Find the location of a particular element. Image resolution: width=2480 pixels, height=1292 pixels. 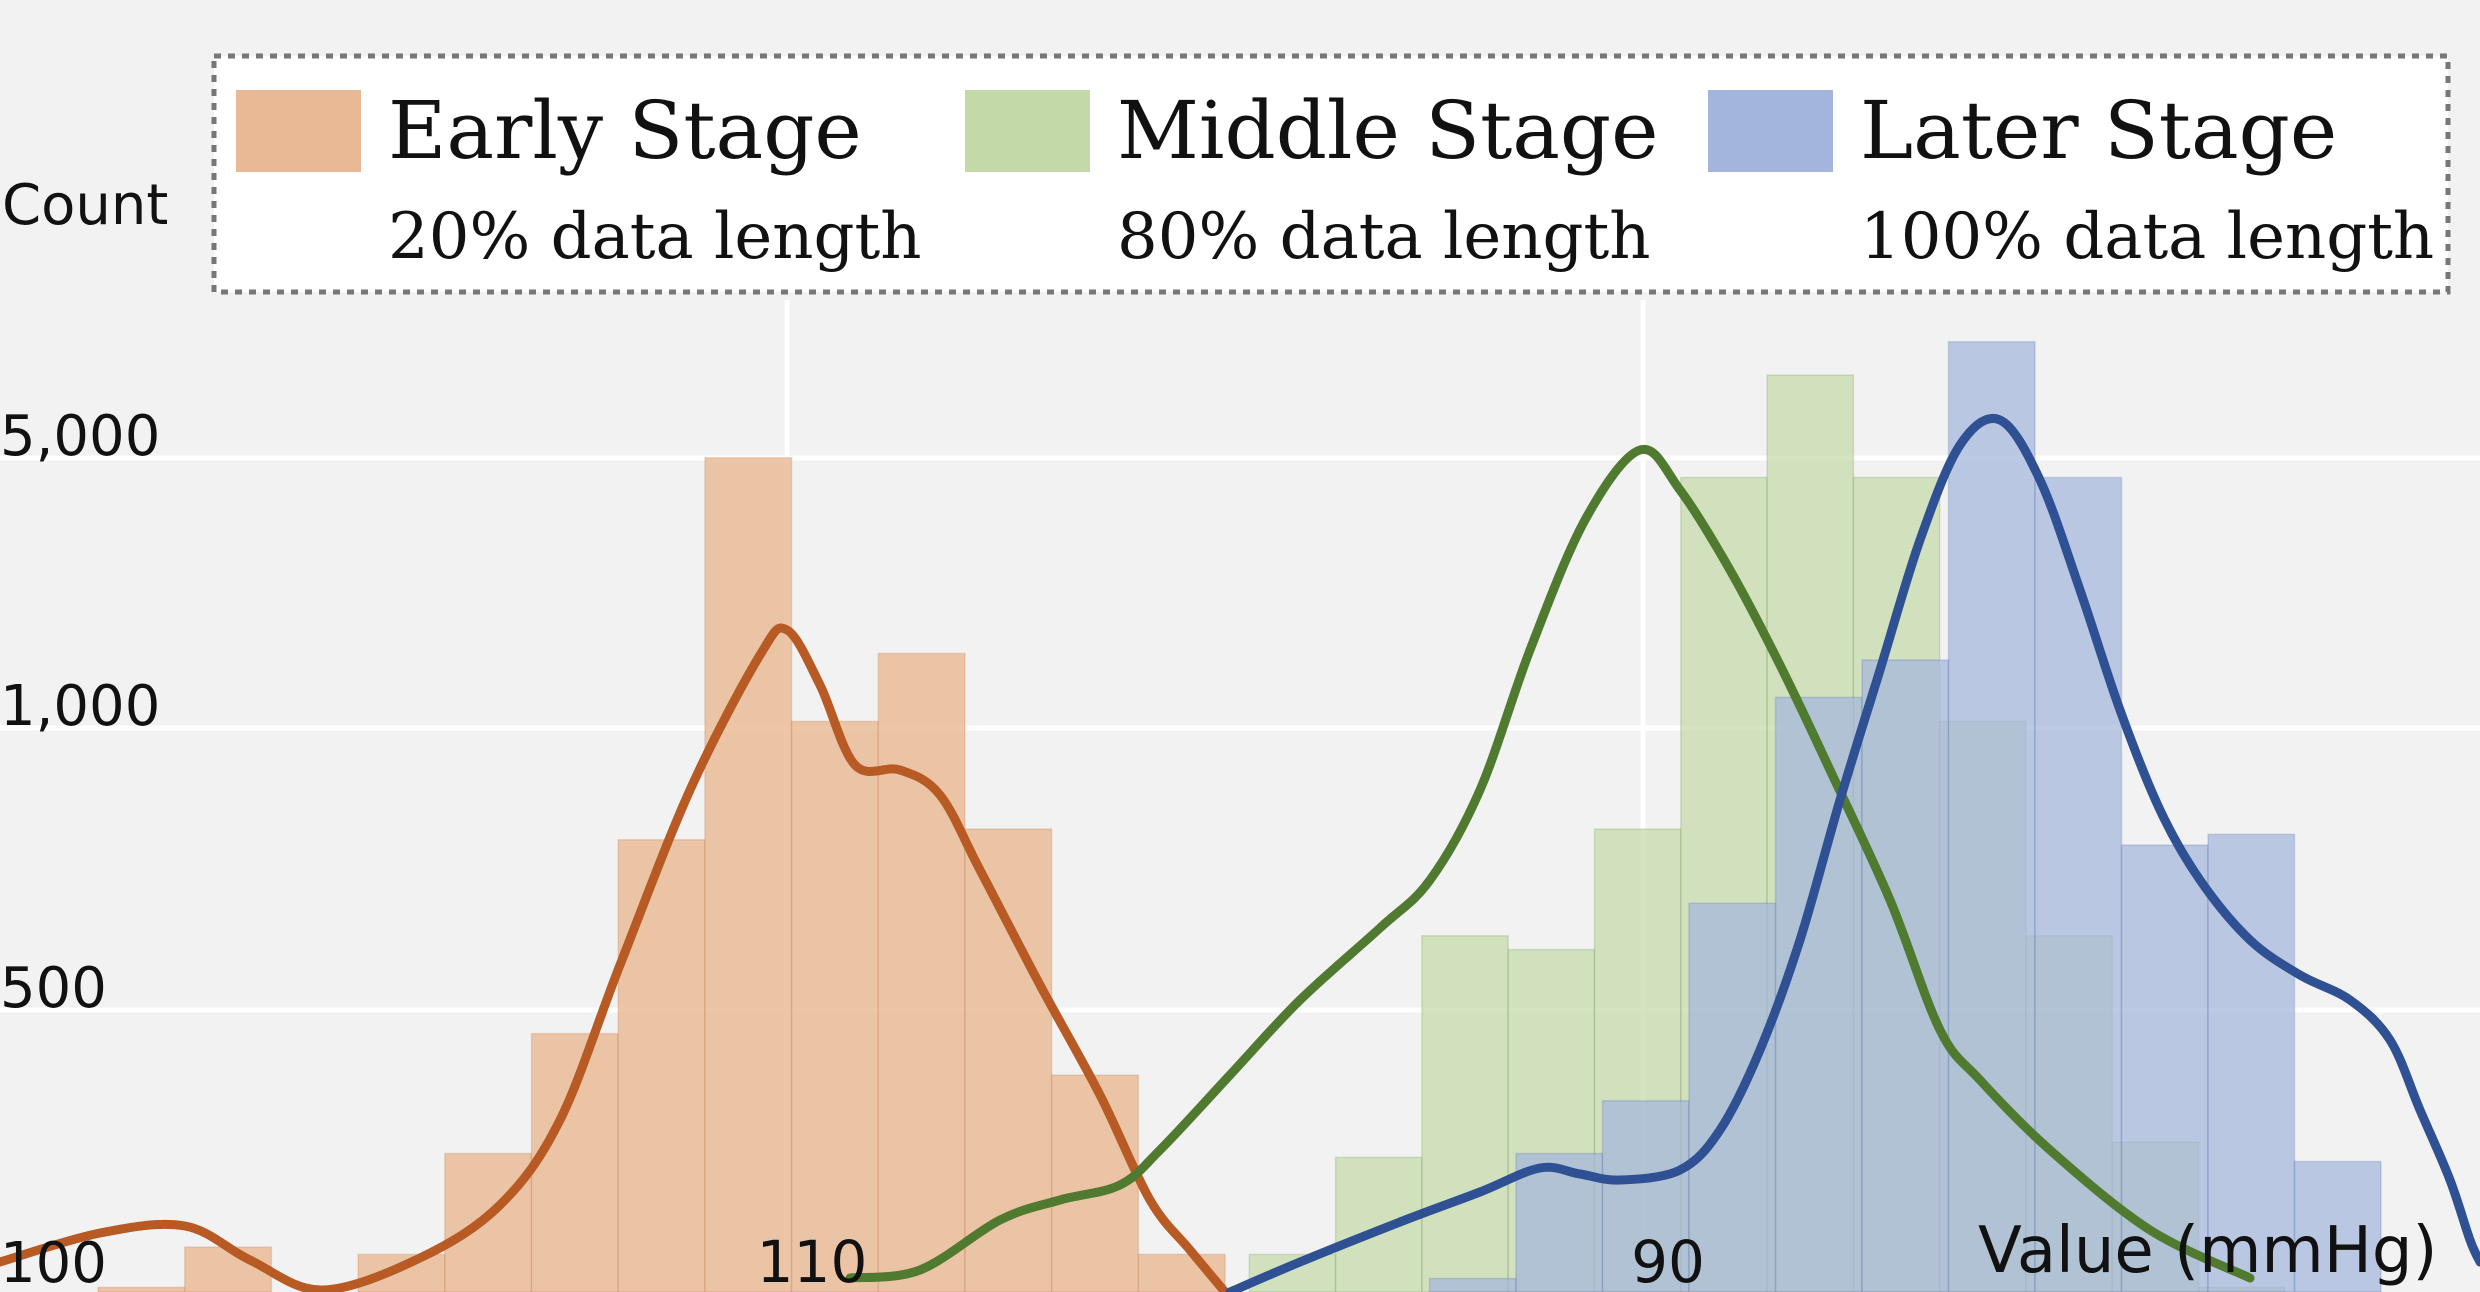

y-tick-label: 100 is located at coordinates (53, 1261).